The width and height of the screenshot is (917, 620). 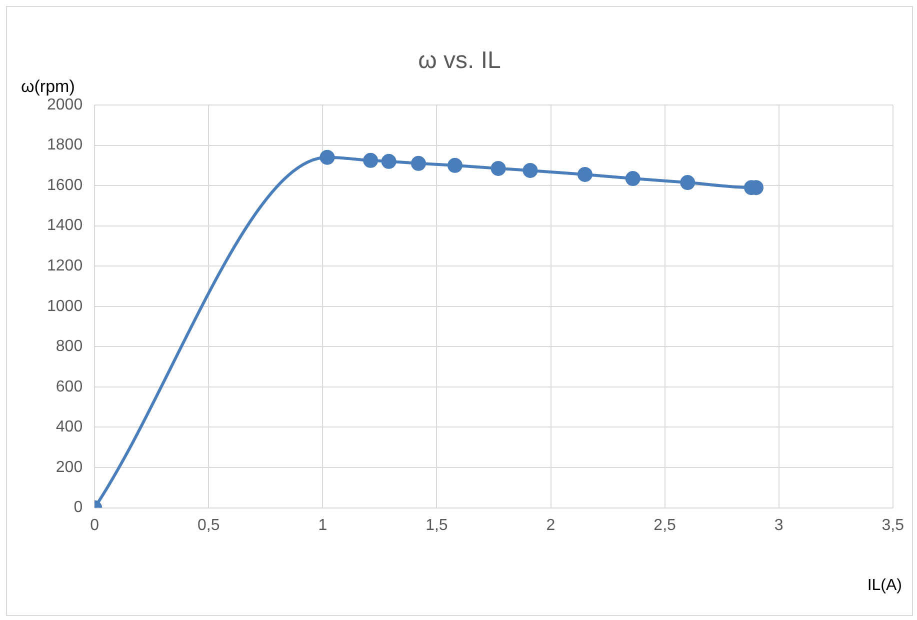 What do you see at coordinates (437, 525) in the screenshot?
I see `x-tick-label: 1,5` at bounding box center [437, 525].